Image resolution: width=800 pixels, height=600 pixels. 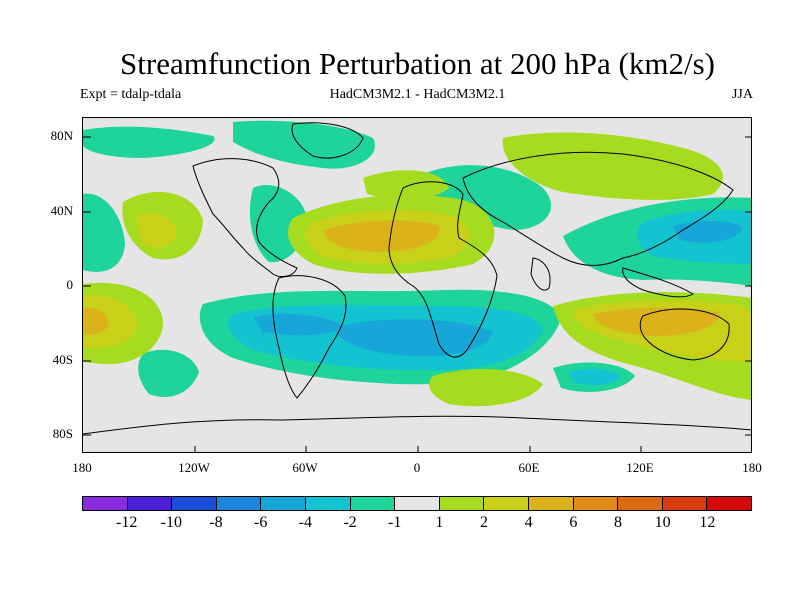 What do you see at coordinates (528, 522) in the screenshot?
I see `colorbar-label-9: 4` at bounding box center [528, 522].